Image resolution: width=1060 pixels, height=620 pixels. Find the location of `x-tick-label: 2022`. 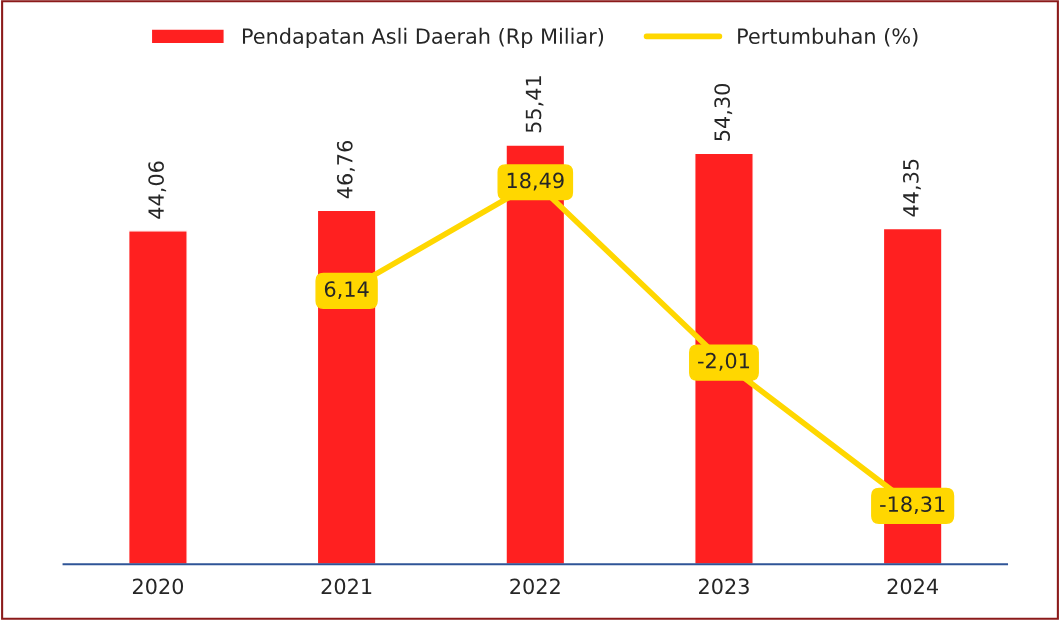

x-tick-label: 2022 is located at coordinates (535, 586).